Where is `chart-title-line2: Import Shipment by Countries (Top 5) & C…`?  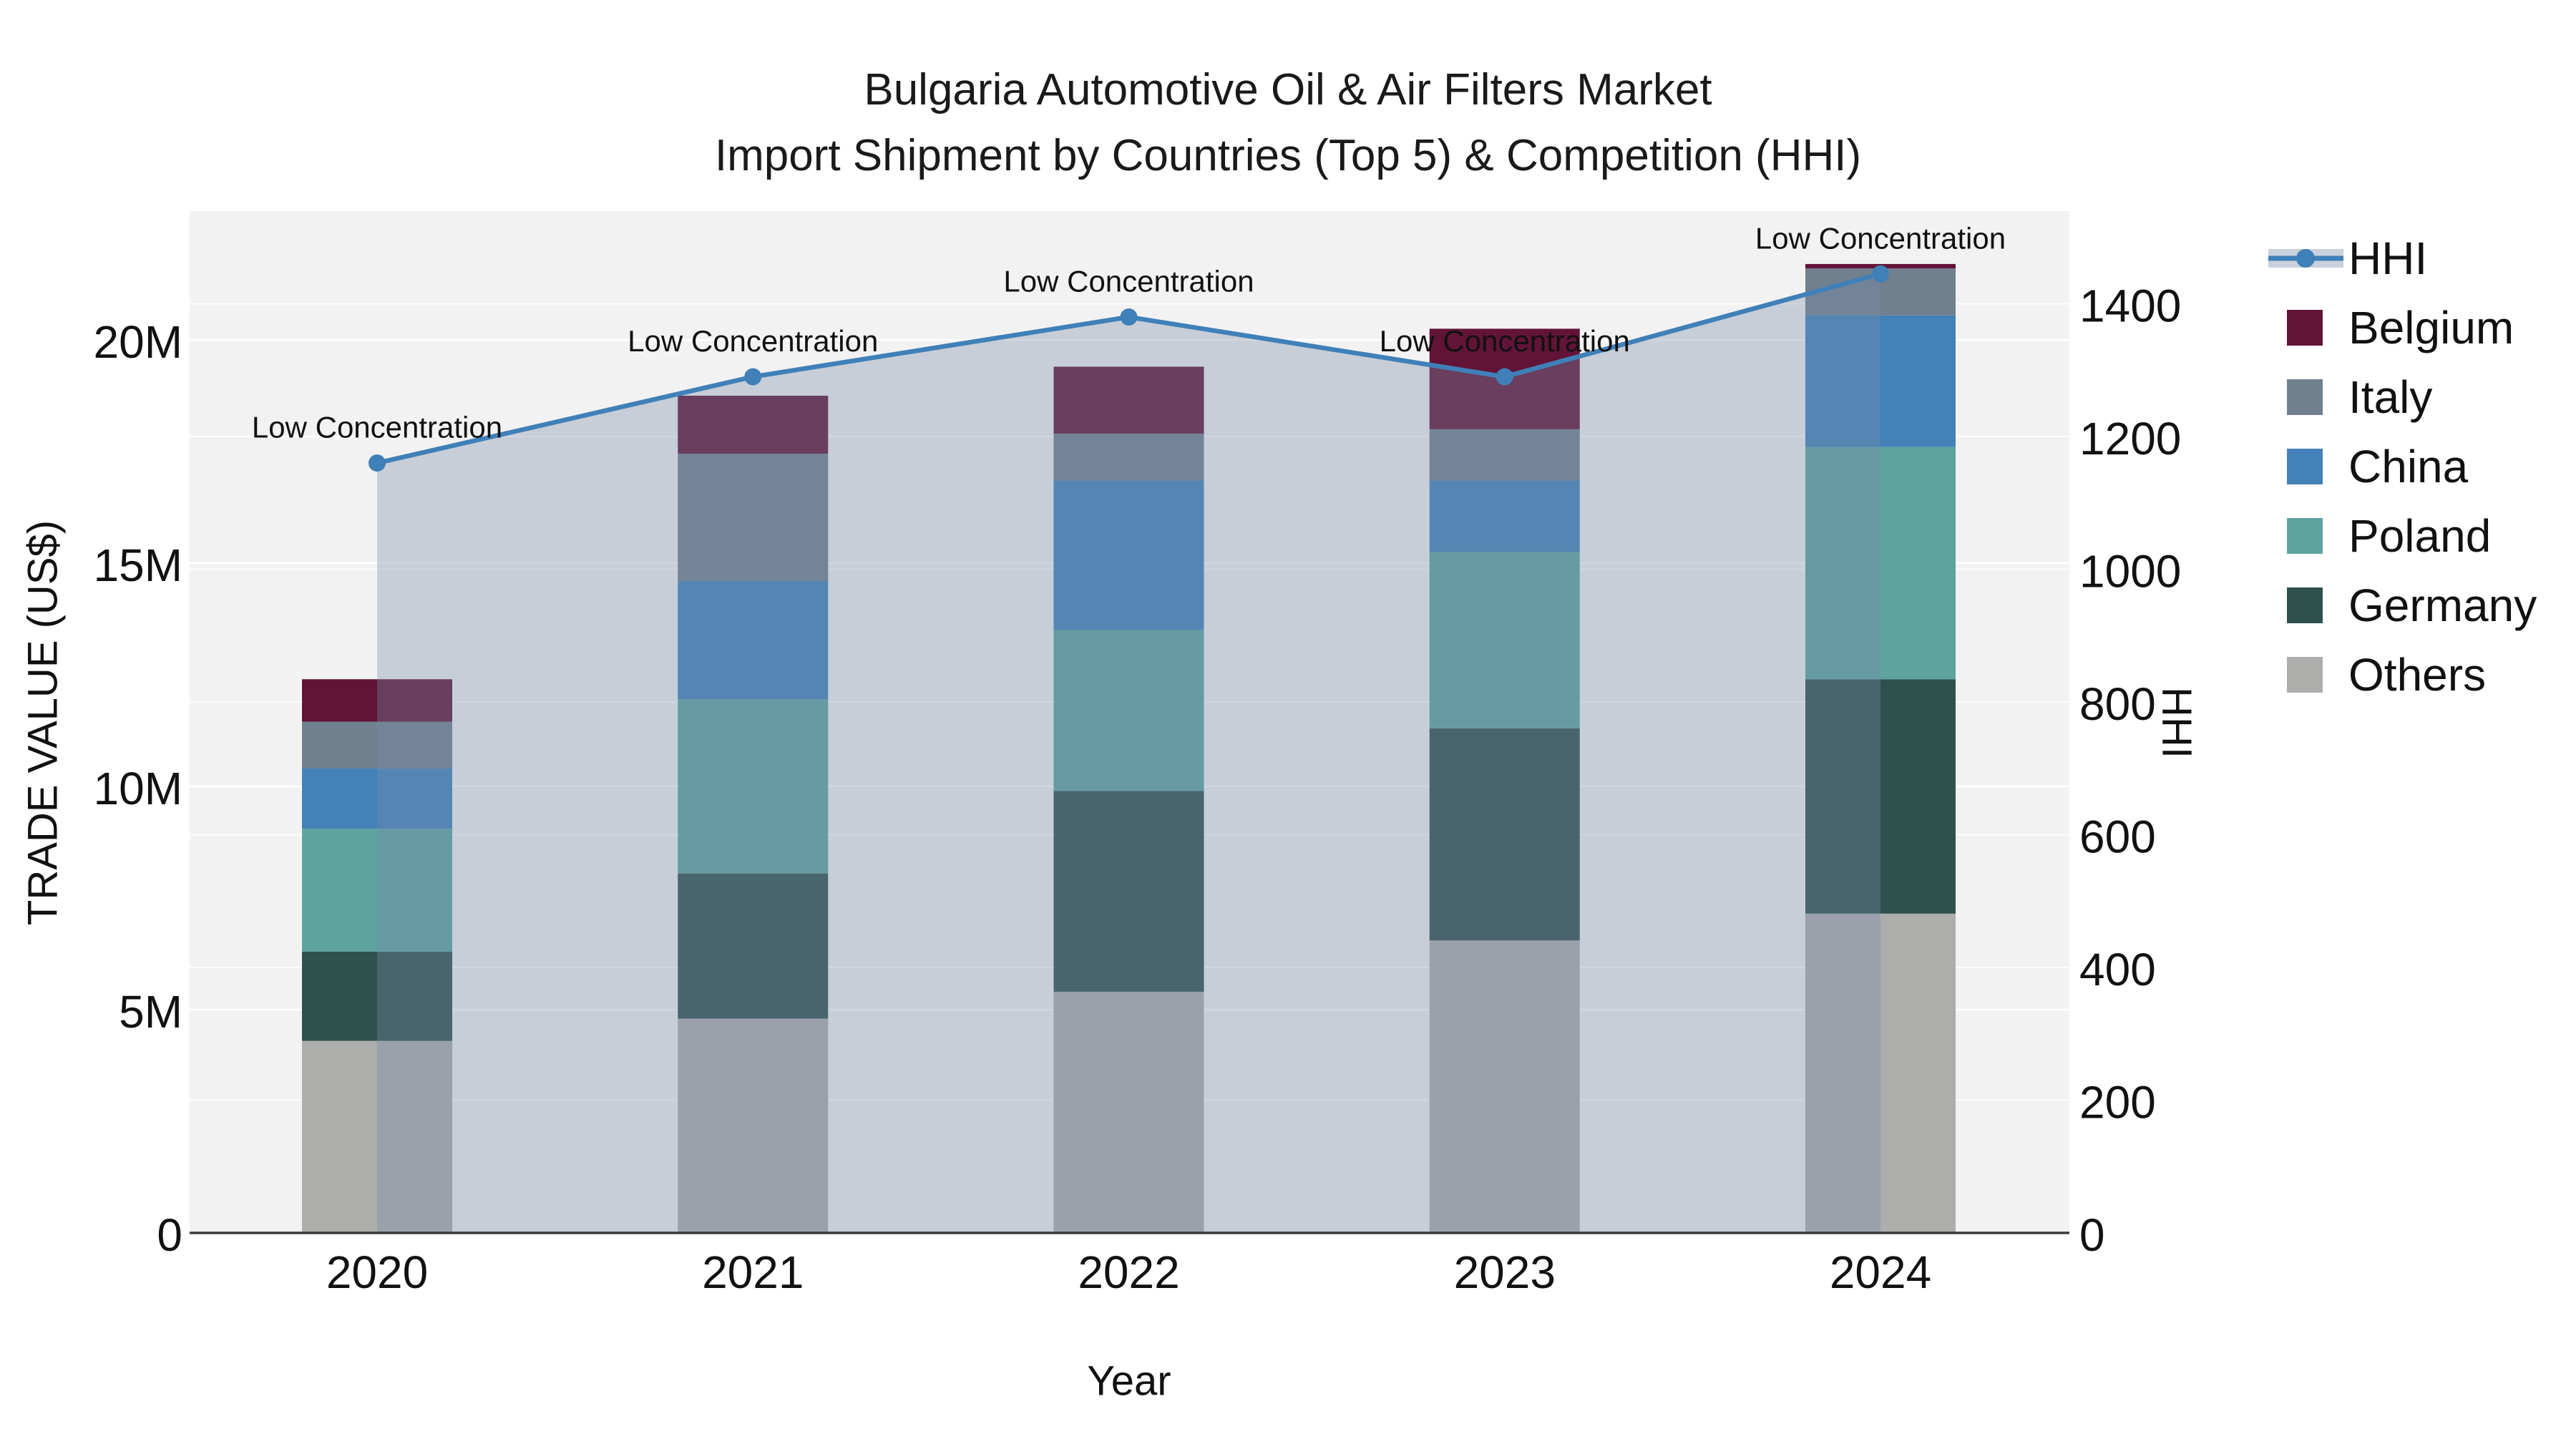 chart-title-line2: Import Shipment by Countries (Top 5) & C… is located at coordinates (1288, 155).